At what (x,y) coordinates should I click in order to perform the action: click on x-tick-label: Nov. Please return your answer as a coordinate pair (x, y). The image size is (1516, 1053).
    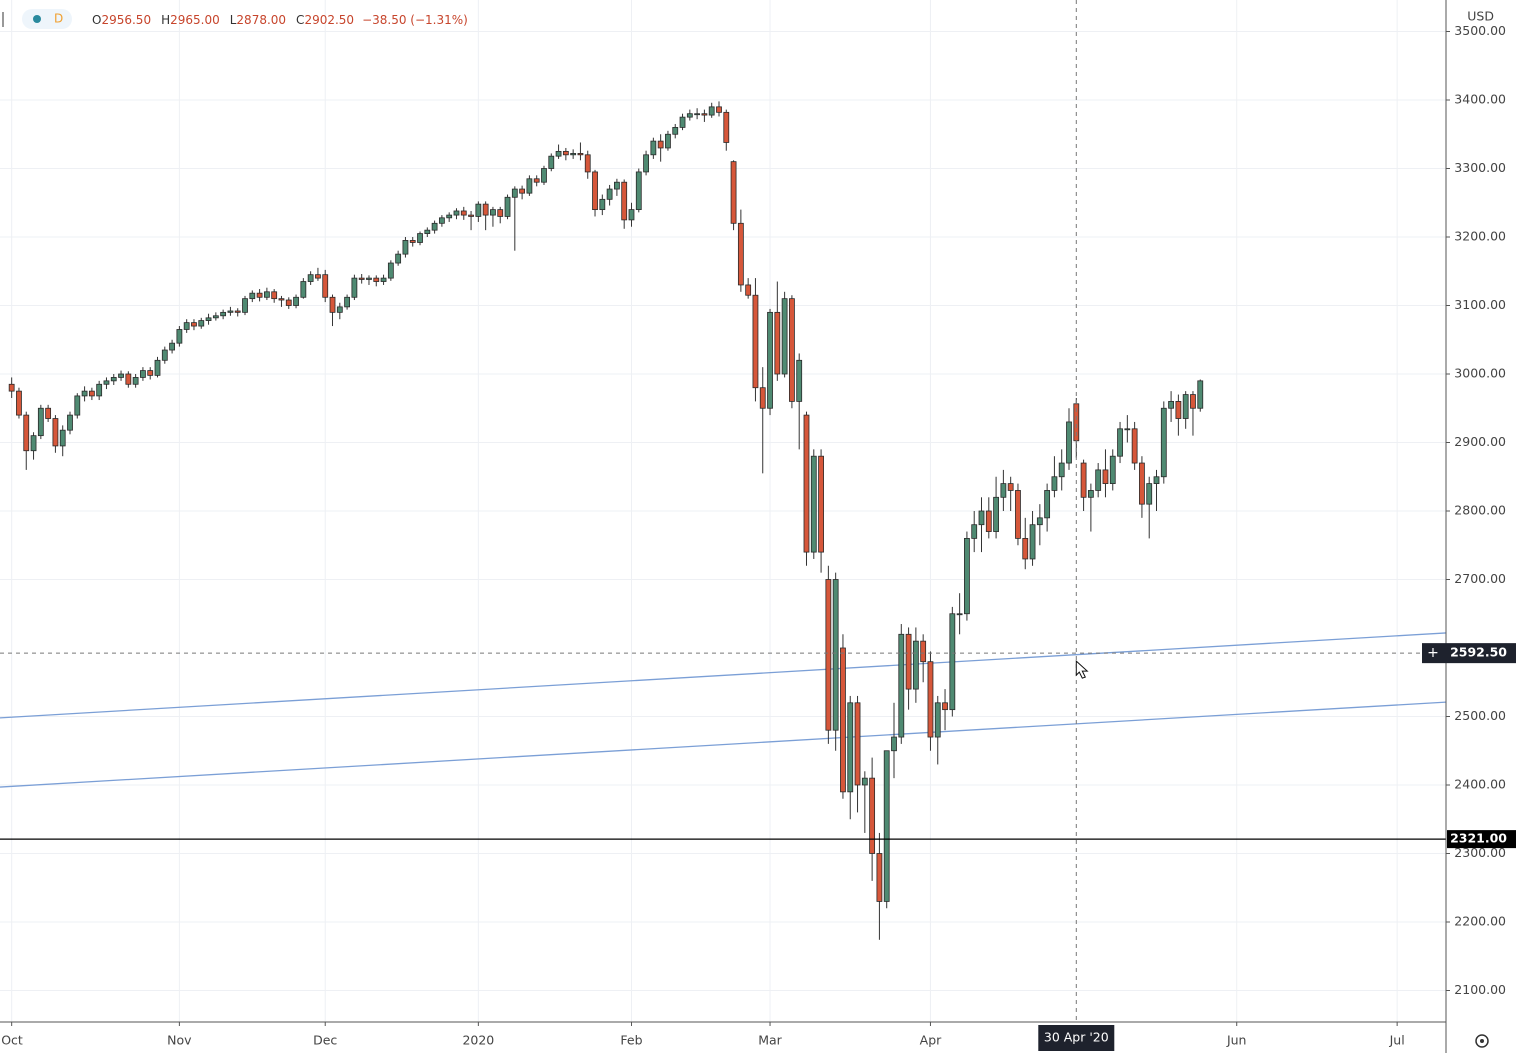
    Looking at the image, I should click on (179, 1040).